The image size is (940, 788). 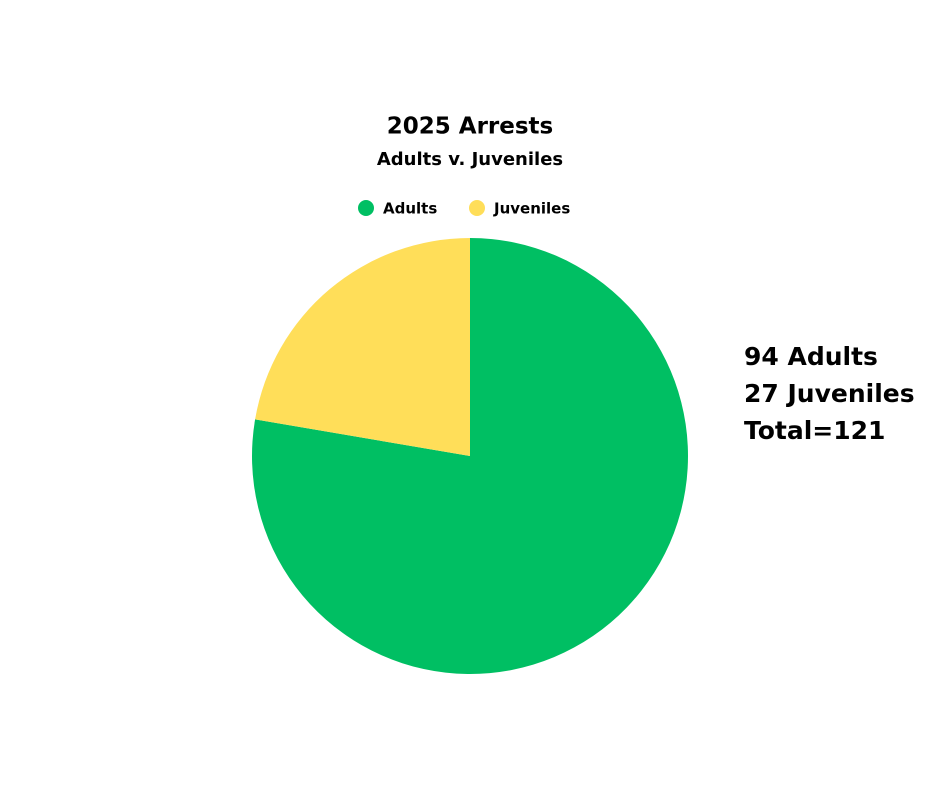 What do you see at coordinates (811, 356) in the screenshot?
I see `annotation: 94 Adults` at bounding box center [811, 356].